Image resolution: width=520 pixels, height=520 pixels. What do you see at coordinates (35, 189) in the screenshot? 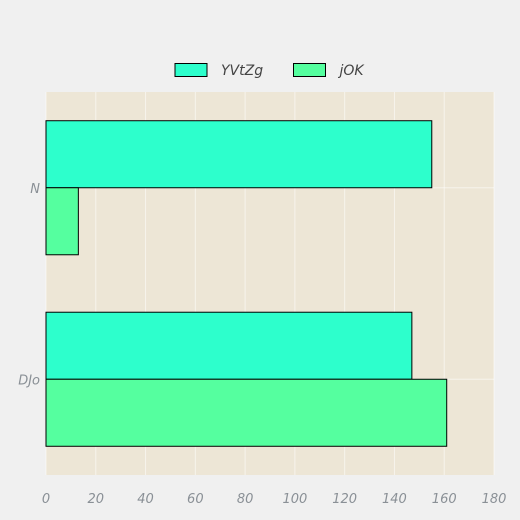
I see `y-tick-label: N` at bounding box center [35, 189].